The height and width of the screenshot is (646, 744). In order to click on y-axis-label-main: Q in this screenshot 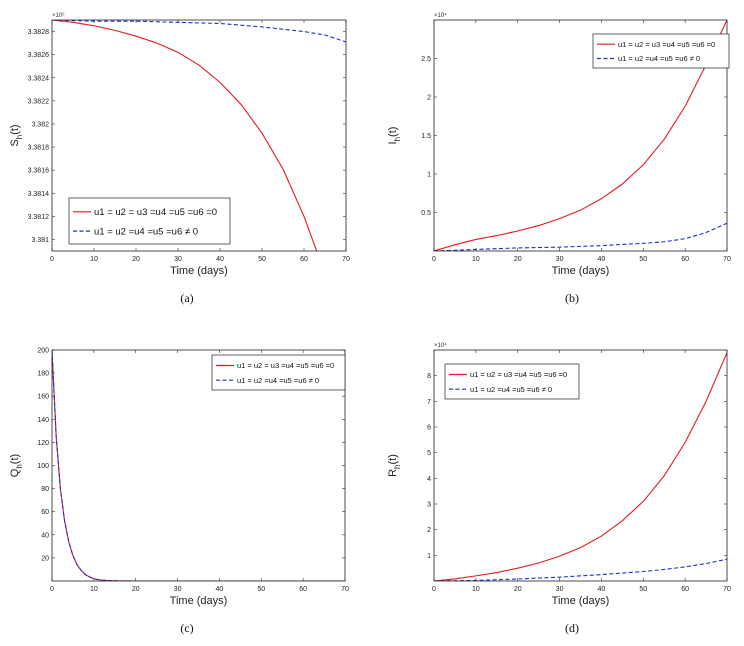, I will do `click(15, 472)`.